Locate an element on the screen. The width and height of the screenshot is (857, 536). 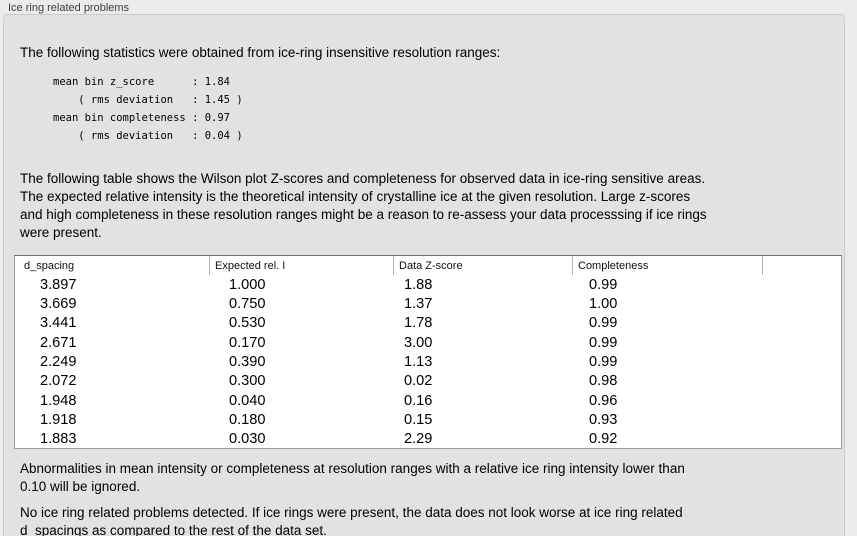
cell-completeness: 0.92 is located at coordinates (603, 439).